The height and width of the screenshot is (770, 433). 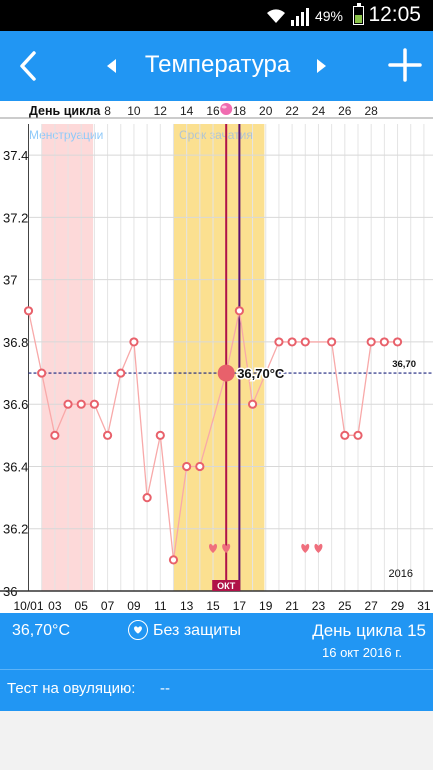 What do you see at coordinates (405, 65) in the screenshot?
I see `add-plus-icon` at bounding box center [405, 65].